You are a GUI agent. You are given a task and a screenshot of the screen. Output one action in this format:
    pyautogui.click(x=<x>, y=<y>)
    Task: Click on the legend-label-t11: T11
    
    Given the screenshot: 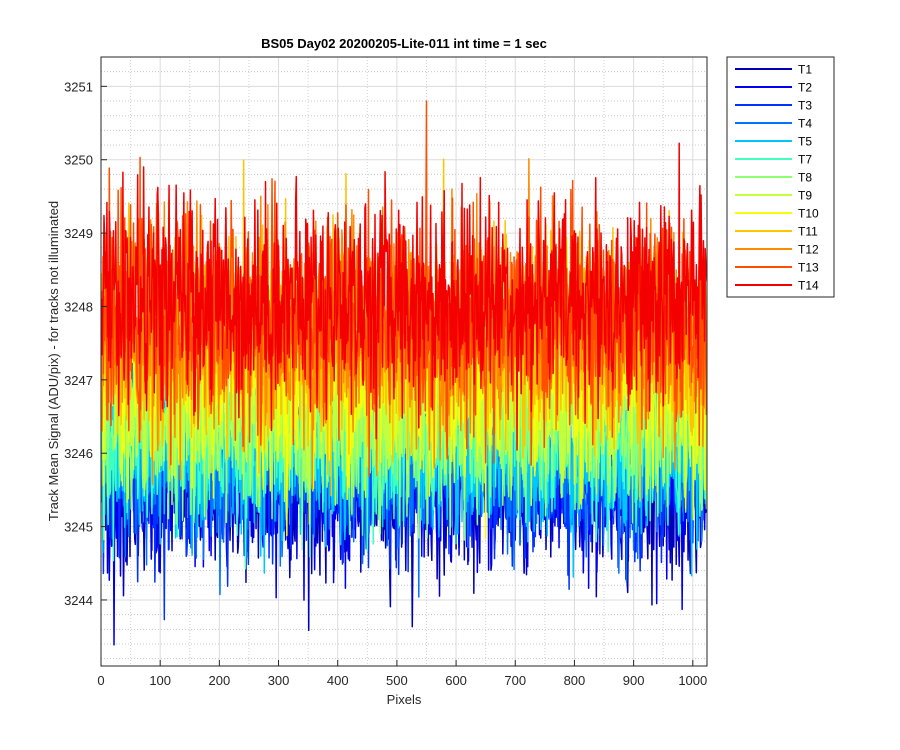 What is the action you would take?
    pyautogui.click(x=808, y=232)
    